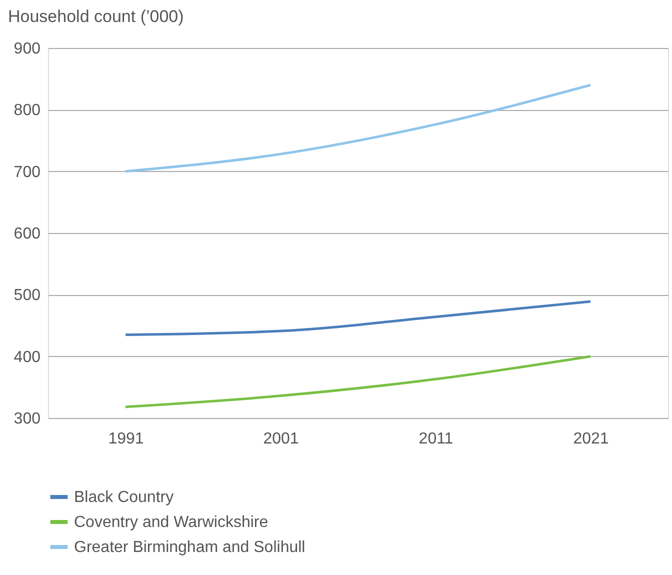 Image resolution: width=672 pixels, height=575 pixels. Describe the element at coordinates (27, 172) in the screenshot. I see `y-tick-label: 700` at that location.